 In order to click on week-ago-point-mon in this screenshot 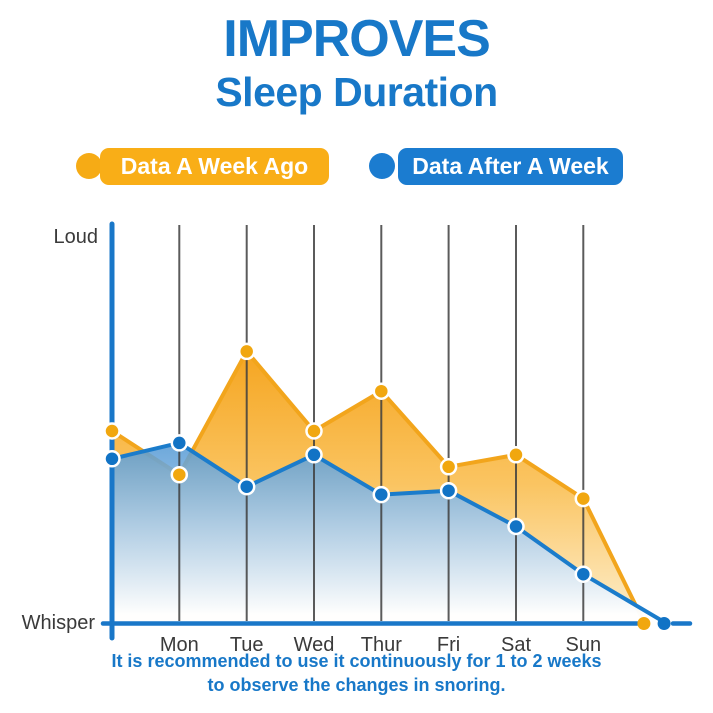, I will do `click(179, 474)`.